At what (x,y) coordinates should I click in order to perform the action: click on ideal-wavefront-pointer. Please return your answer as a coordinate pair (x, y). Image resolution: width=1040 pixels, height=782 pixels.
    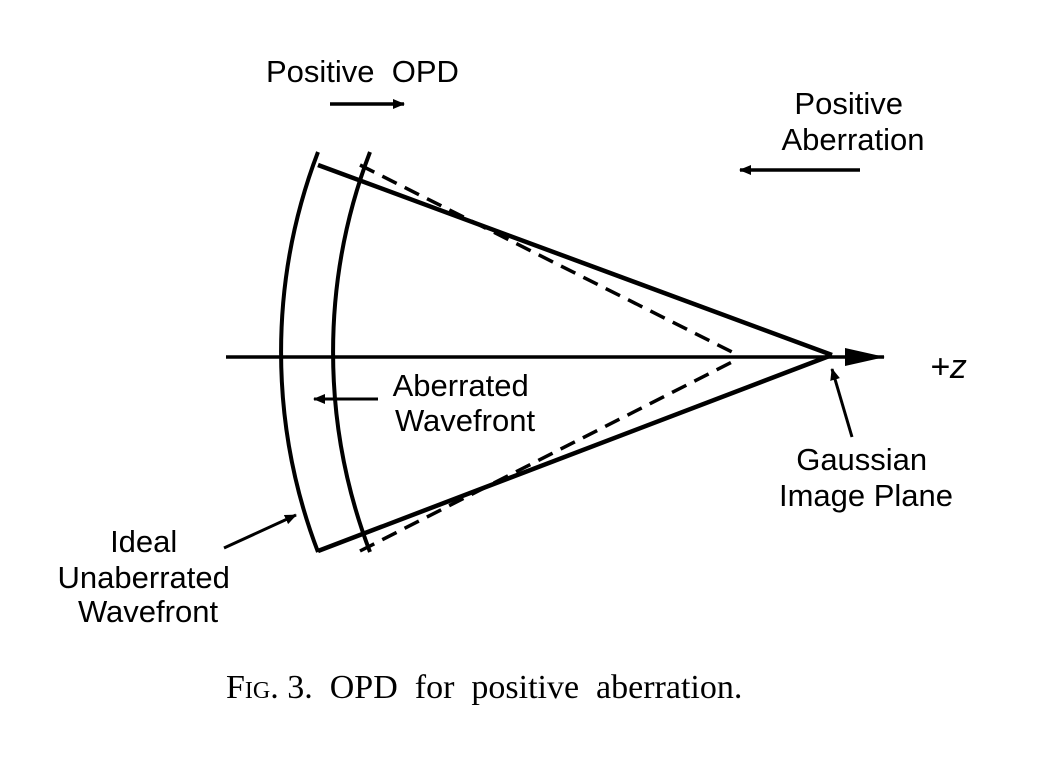
    Looking at the image, I should click on (260, 531).